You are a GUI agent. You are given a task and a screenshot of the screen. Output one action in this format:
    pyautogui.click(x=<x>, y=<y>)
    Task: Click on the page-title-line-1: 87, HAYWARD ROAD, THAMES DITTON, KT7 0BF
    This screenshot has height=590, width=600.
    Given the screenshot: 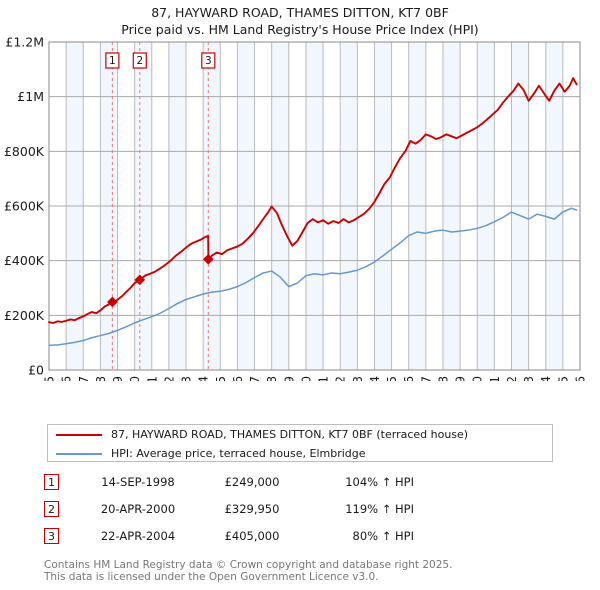 What is the action you would take?
    pyautogui.click(x=300, y=12)
    